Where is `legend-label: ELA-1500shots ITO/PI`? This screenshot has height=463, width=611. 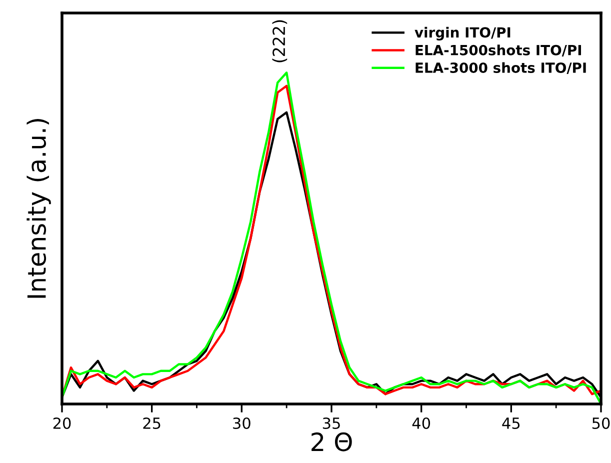
legend-label: ELA-1500shots ITO/PI is located at coordinates (498, 50).